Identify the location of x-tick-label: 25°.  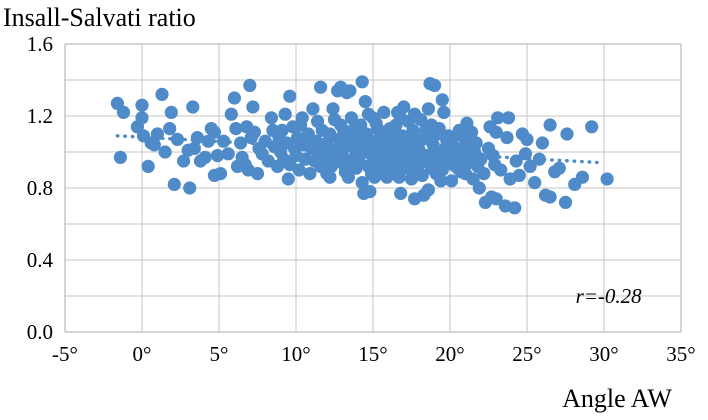
(526, 354).